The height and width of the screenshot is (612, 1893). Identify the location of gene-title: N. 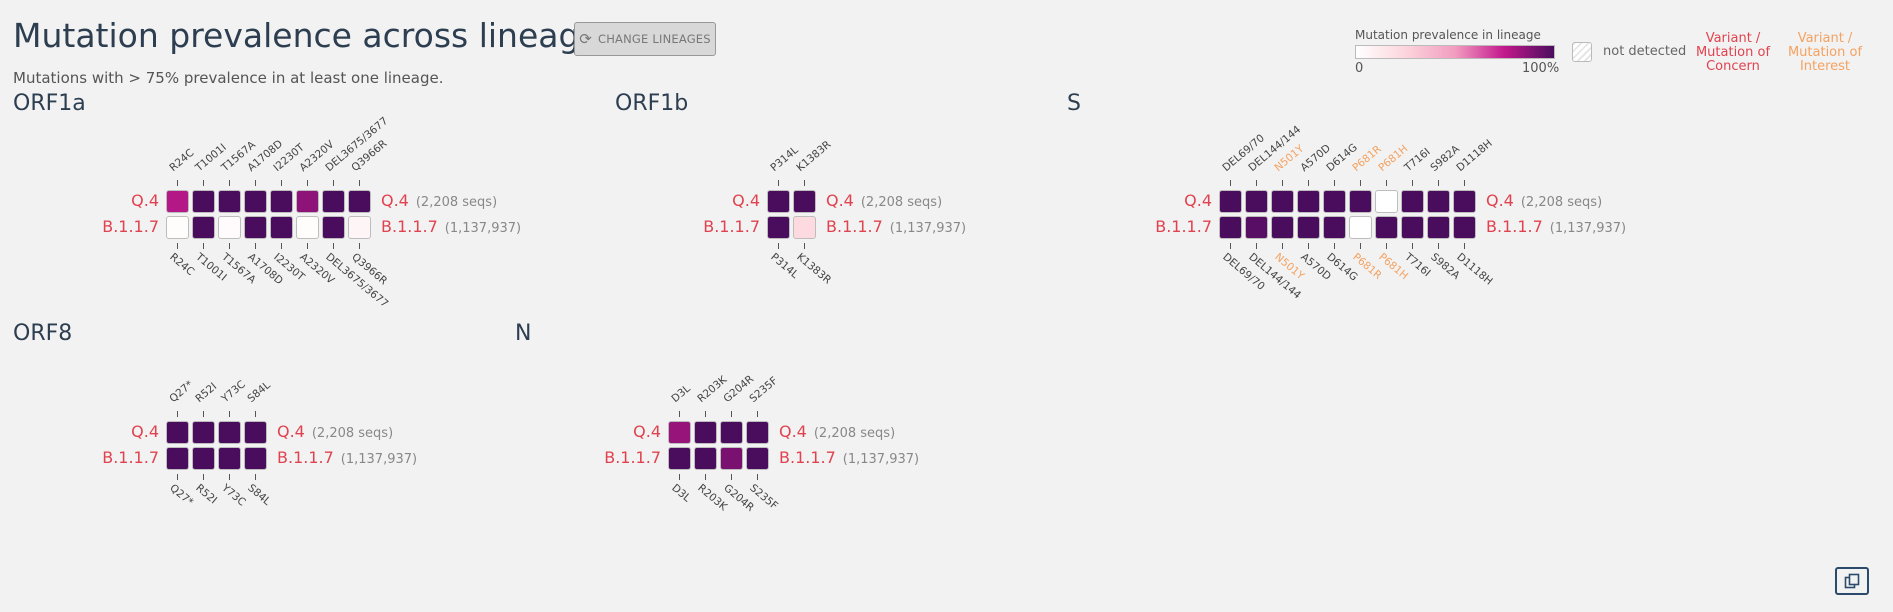
(523, 333).